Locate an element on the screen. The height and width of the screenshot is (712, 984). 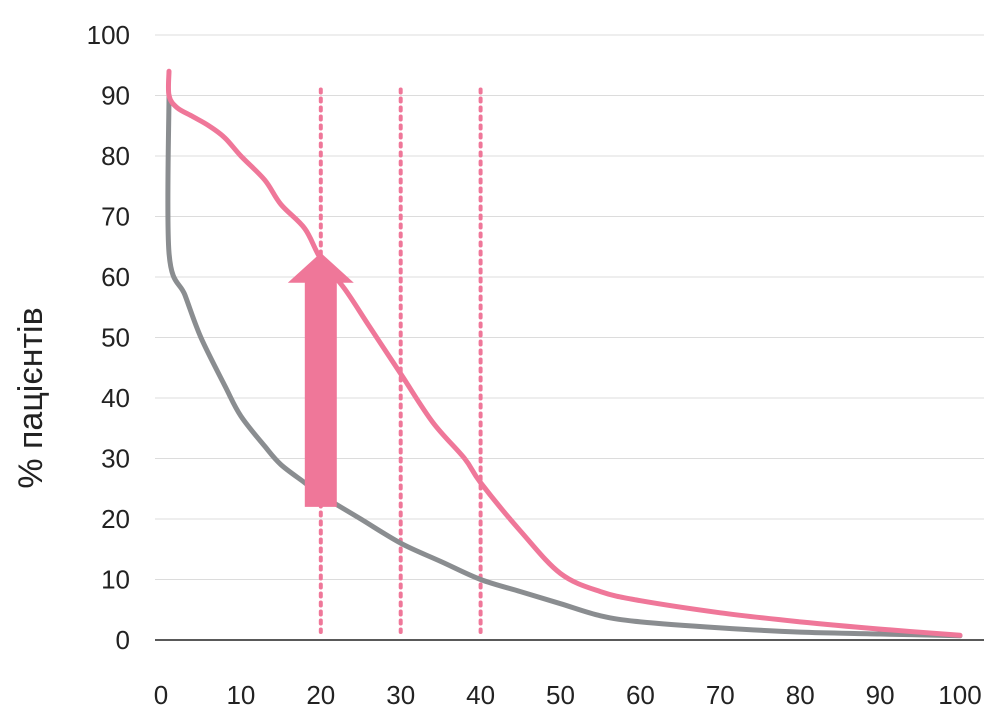
y-axis-ticks: 0 10 20 30 40 50 60 70 80 90 100 is located at coordinates (108, 337).